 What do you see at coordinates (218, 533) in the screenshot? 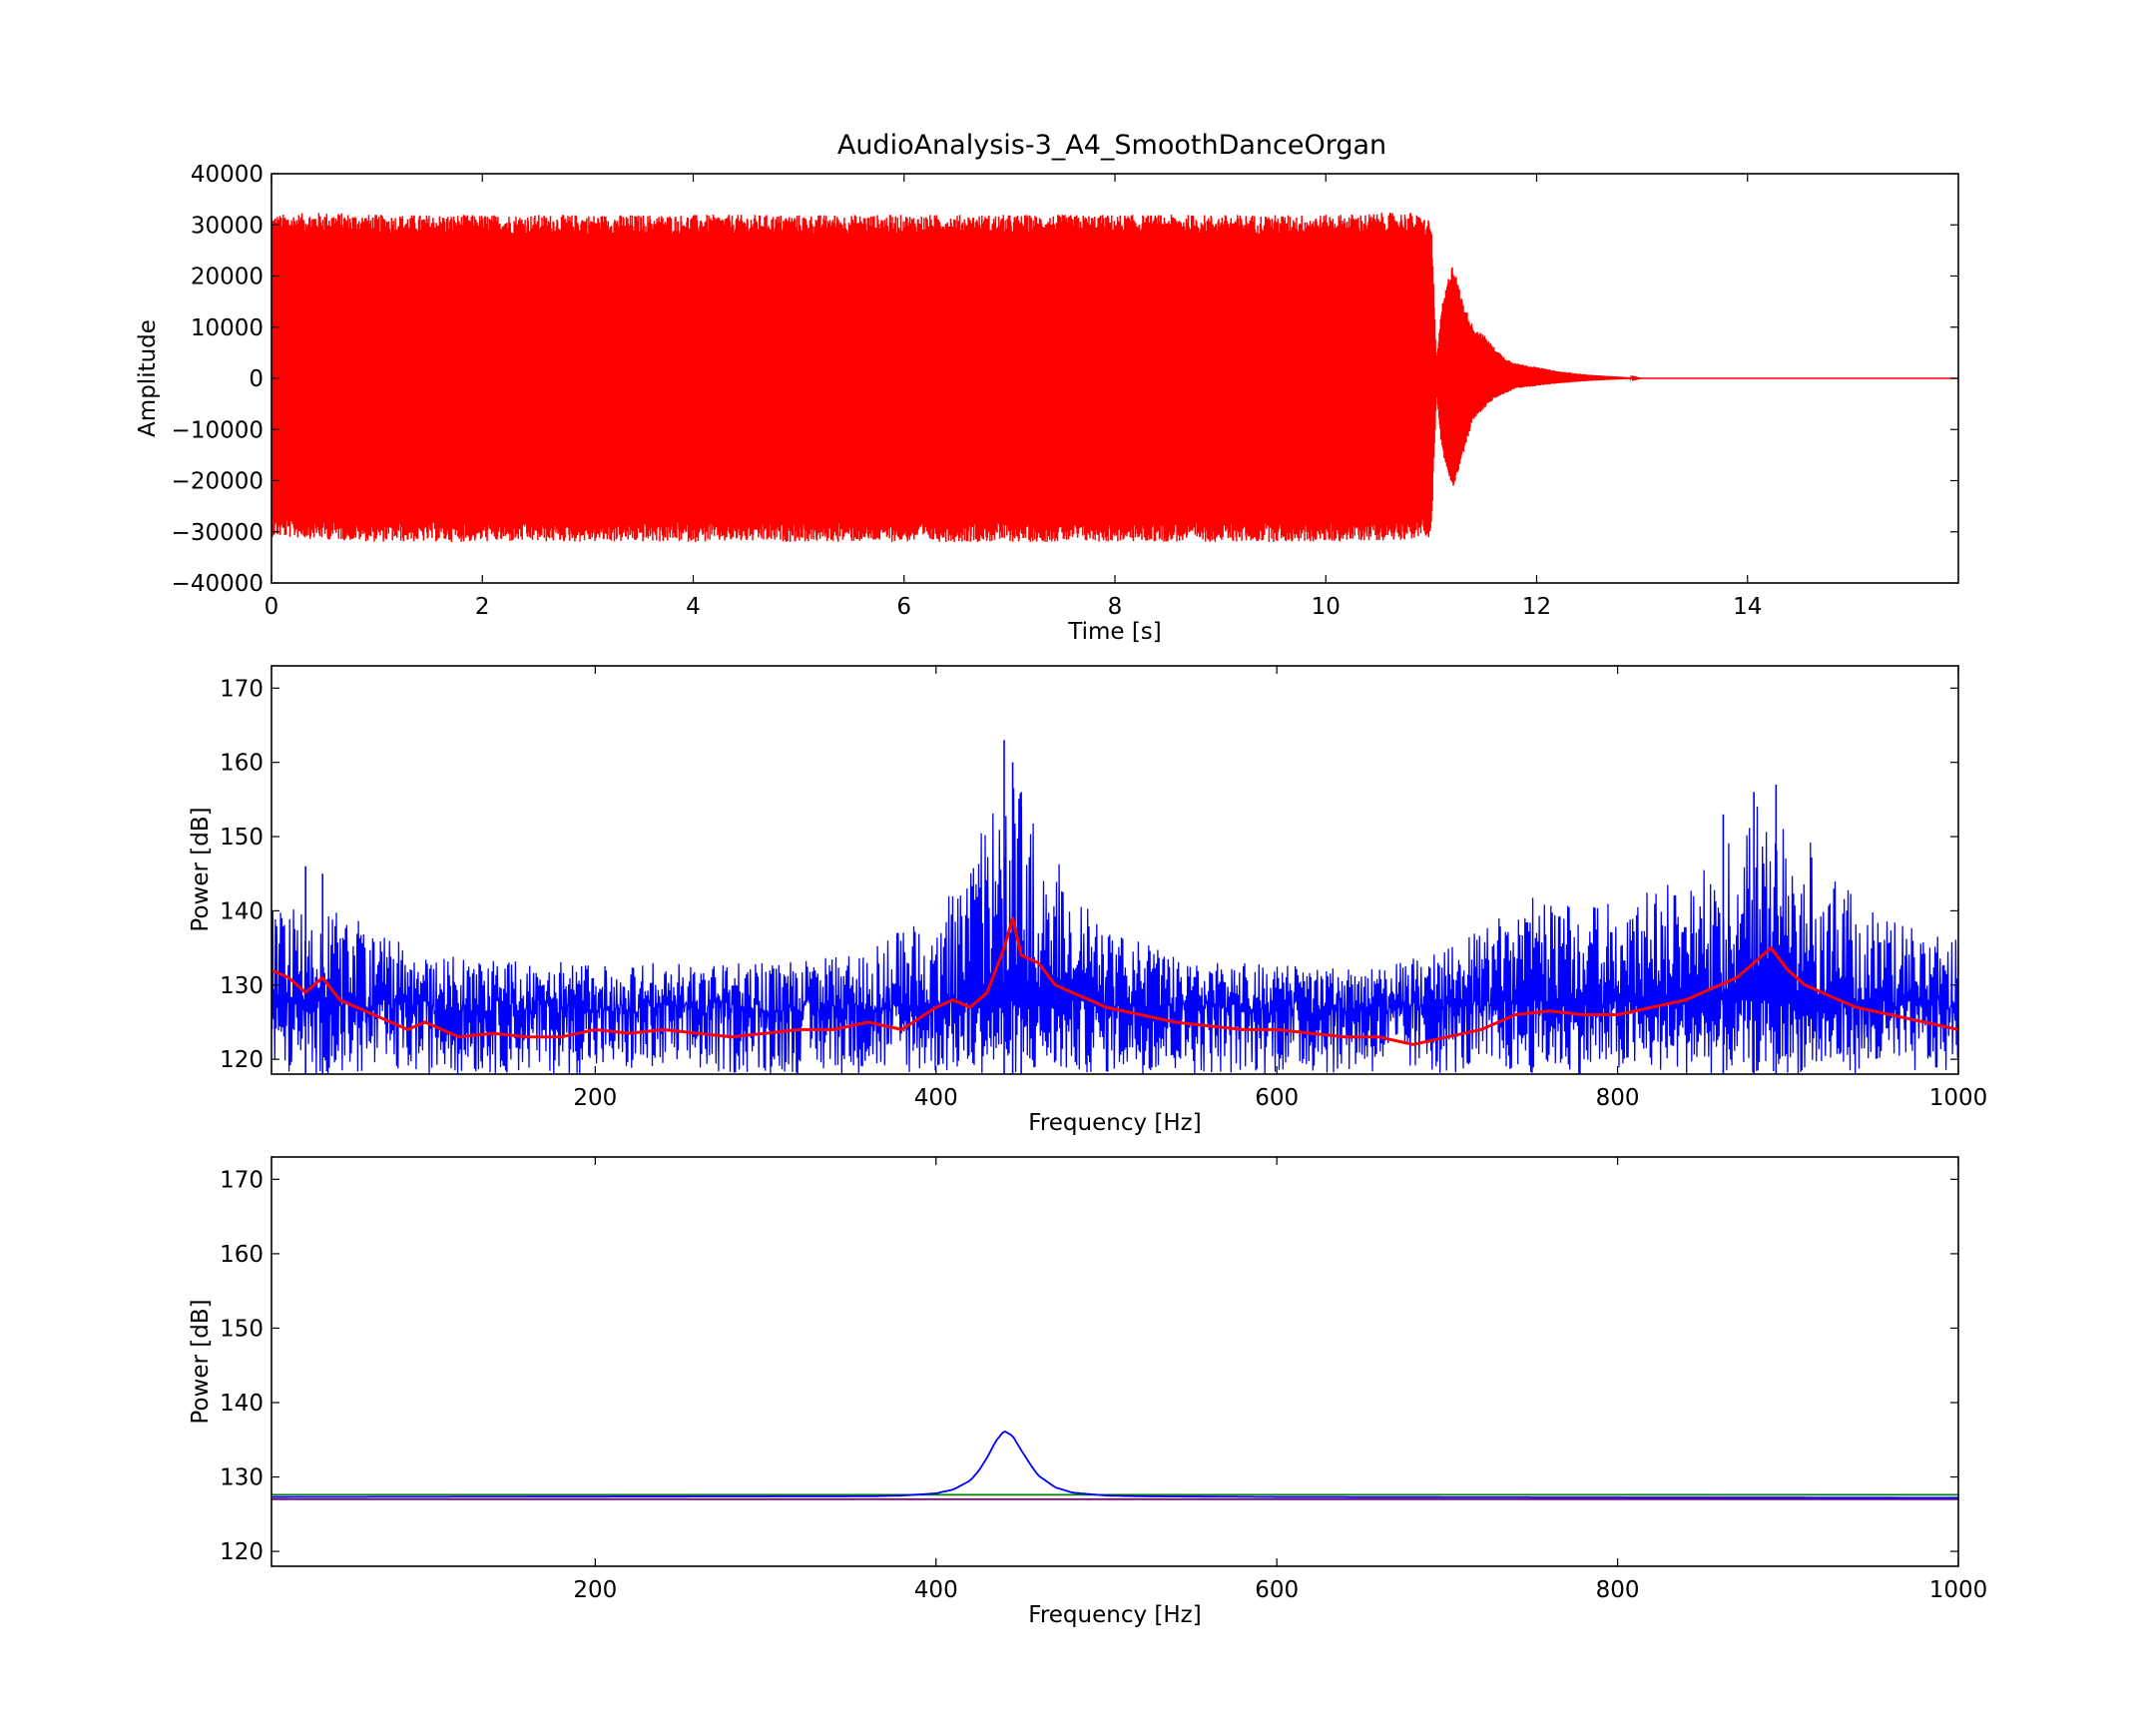
I see `waveform-y-tick-label: −30000` at bounding box center [218, 533].